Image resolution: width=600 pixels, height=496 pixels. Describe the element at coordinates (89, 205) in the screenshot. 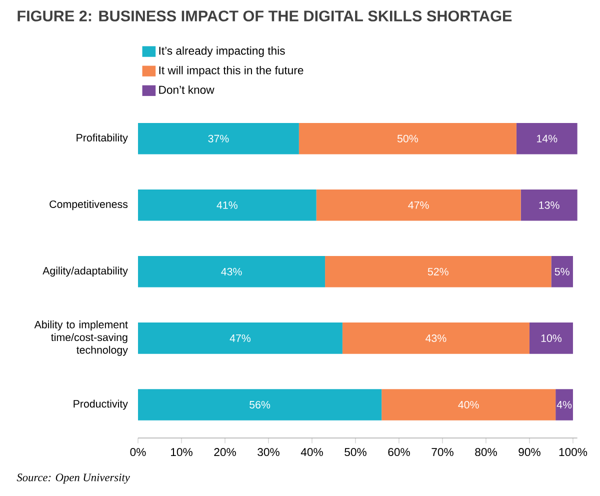

I see `y-tick-label: Competitiveness` at that location.